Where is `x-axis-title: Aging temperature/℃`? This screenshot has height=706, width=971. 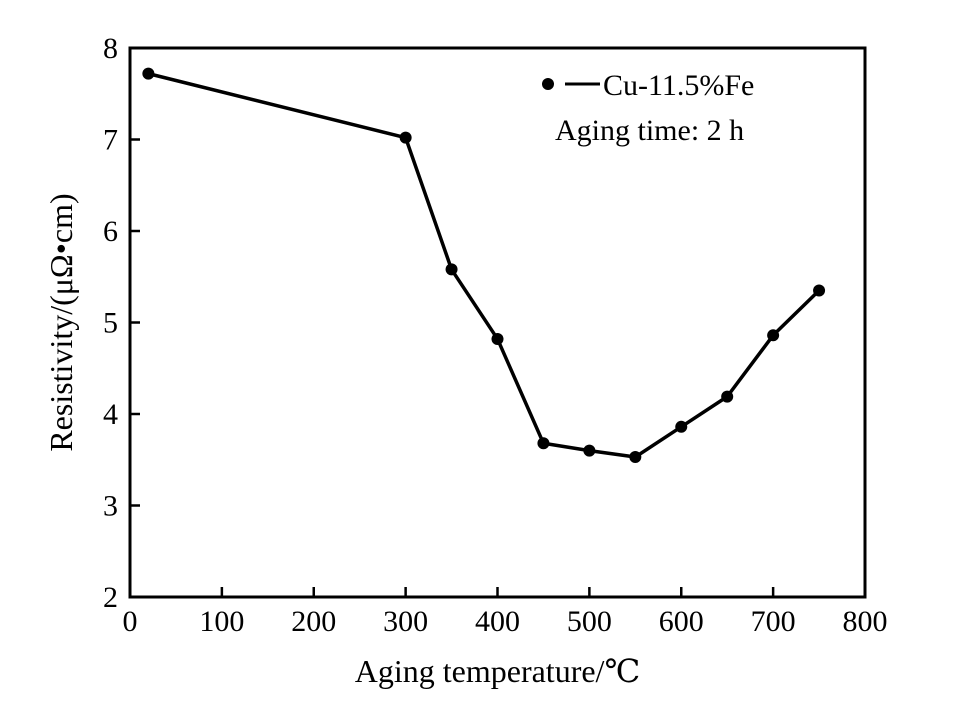 x-axis-title: Aging temperature/℃ is located at coordinates (497, 671).